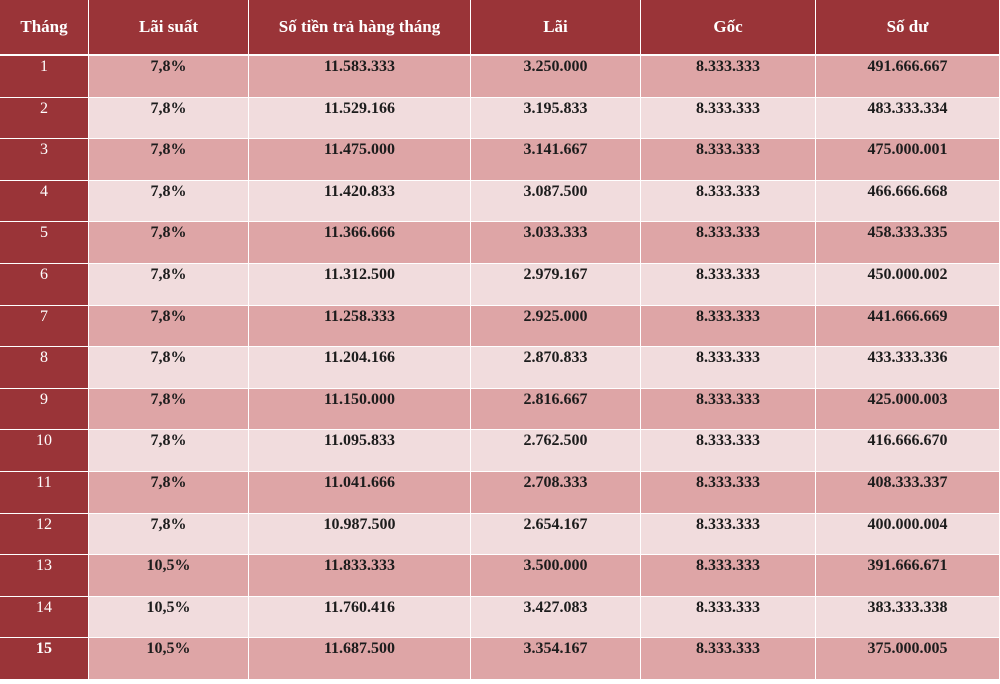 This screenshot has width=1000, height=684. Describe the element at coordinates (907, 534) in the screenshot. I see `cell-balance: 400.000.004` at that location.